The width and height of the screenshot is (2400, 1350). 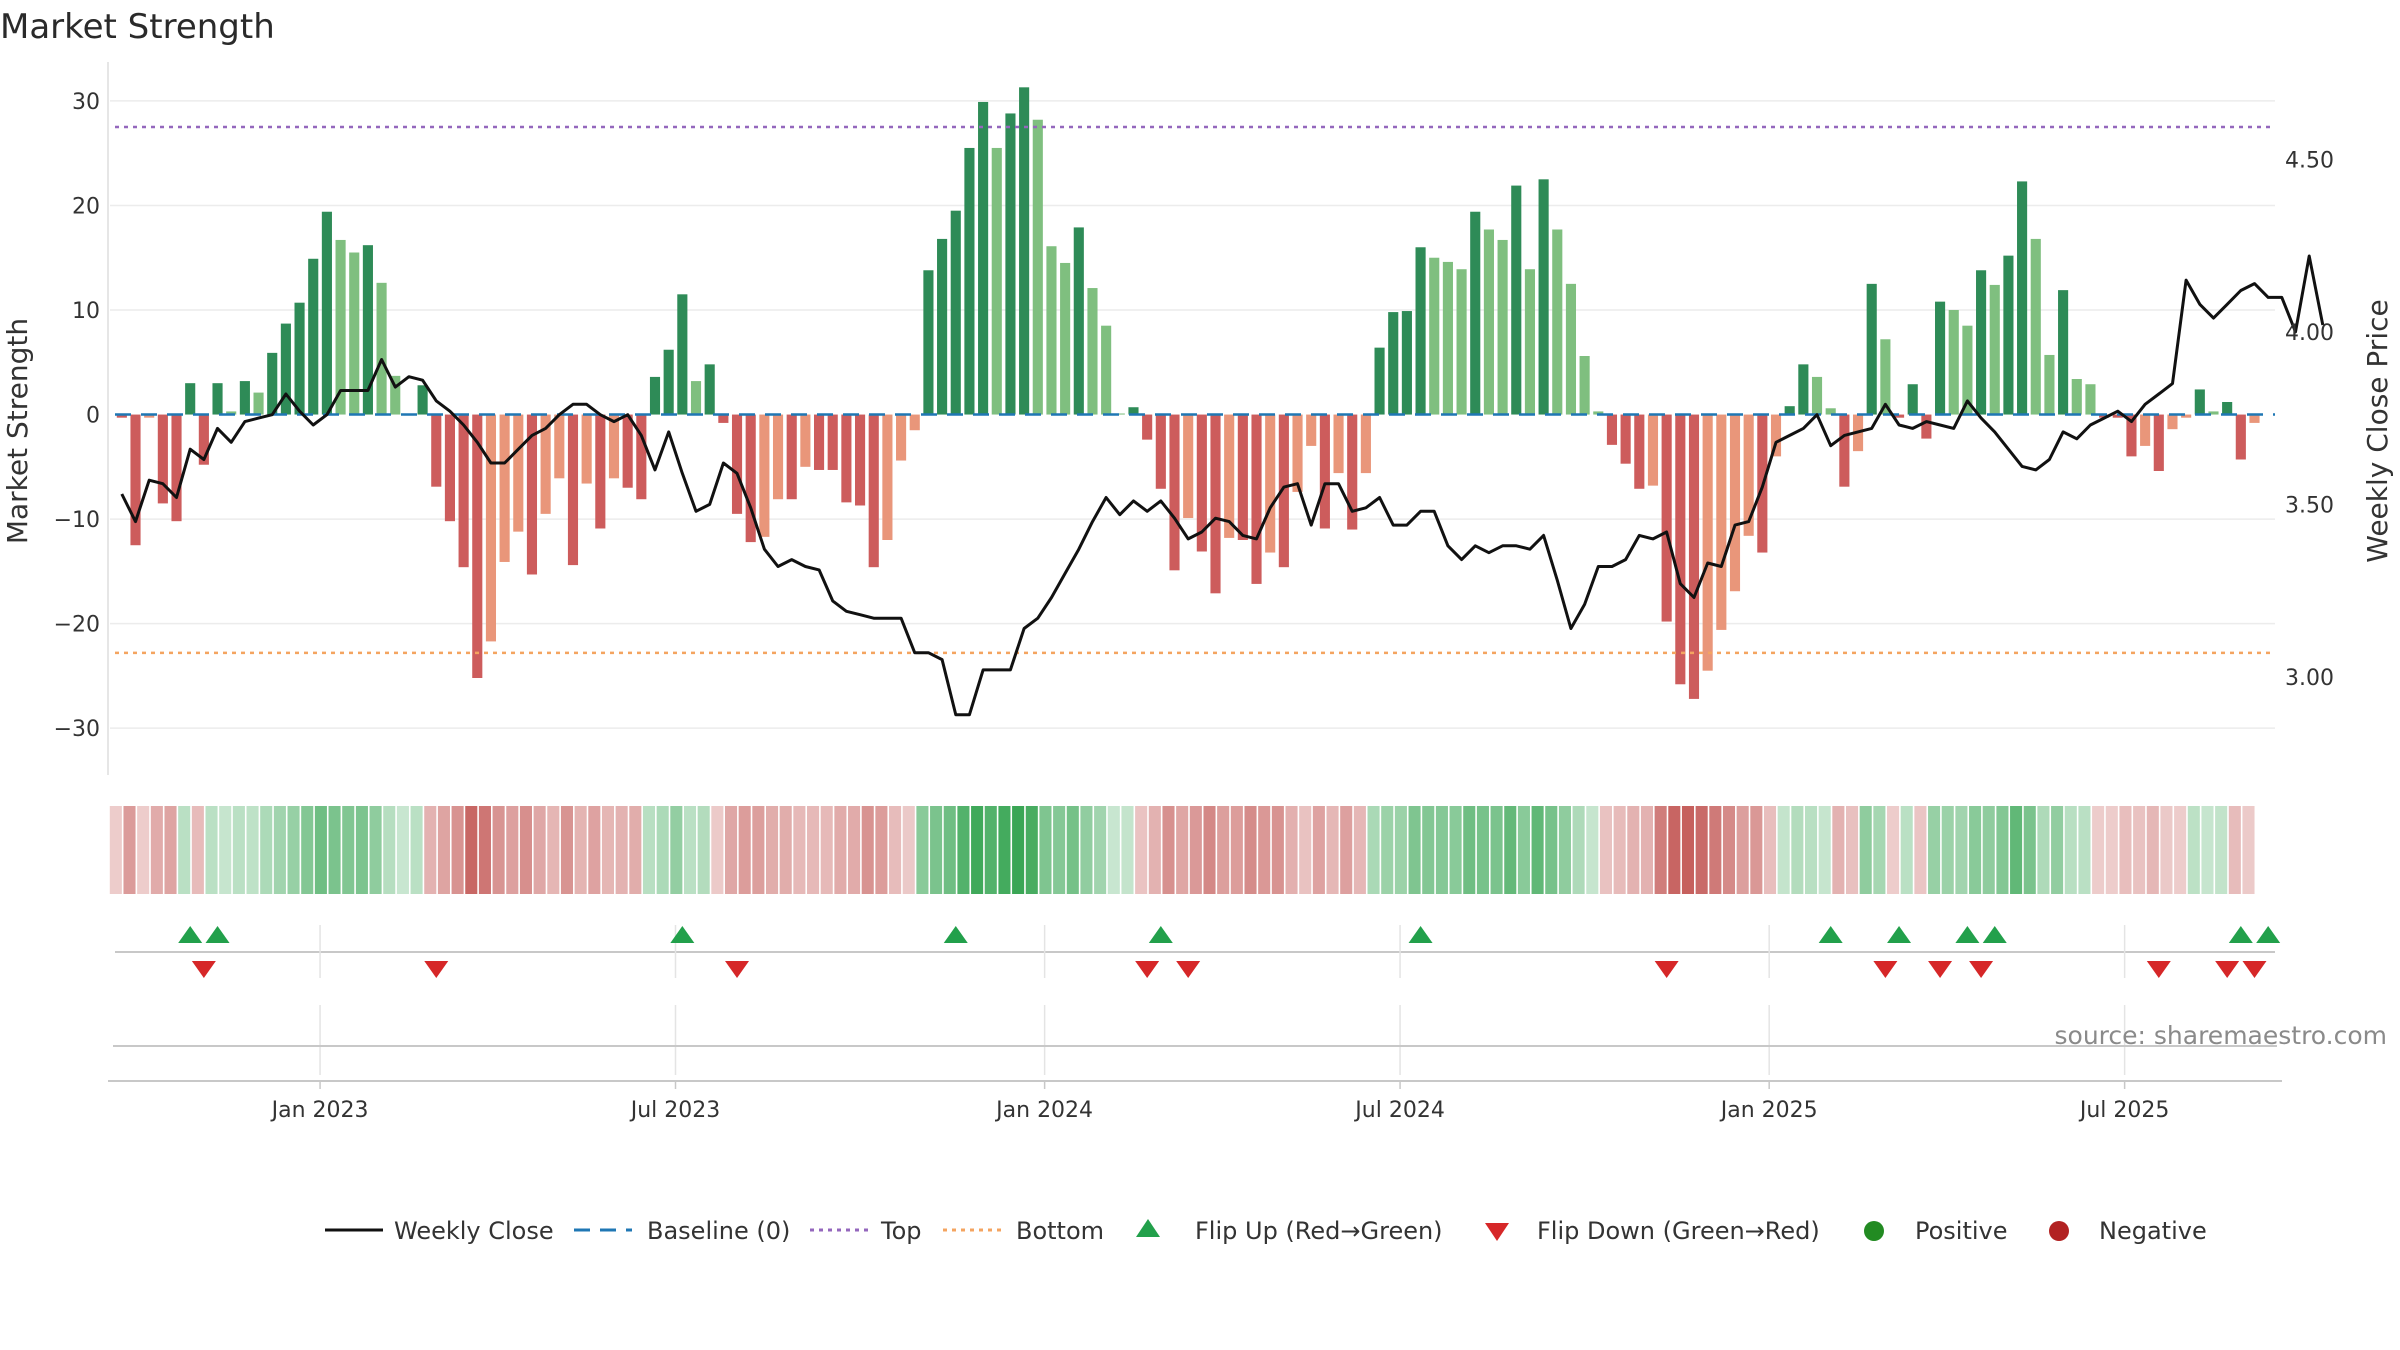 I want to click on legend-flip-down-icon, so click(x=1497, y=1232).